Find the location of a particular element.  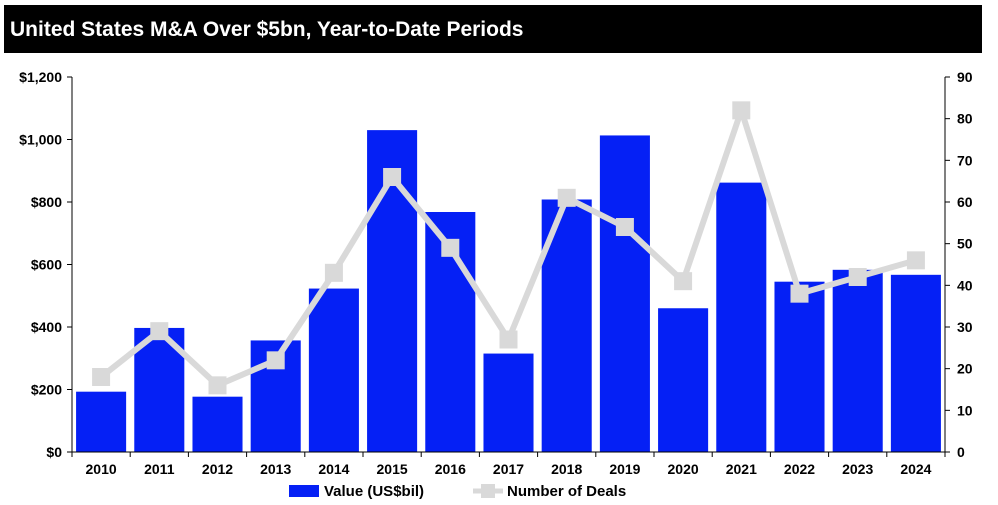

legend-label-value: Value (US$bil) is located at coordinates (374, 491).